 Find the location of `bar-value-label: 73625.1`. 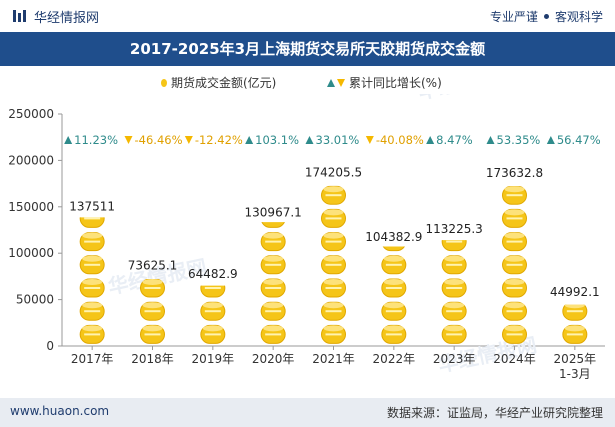

bar-value-label: 73625.1 is located at coordinates (153, 266).